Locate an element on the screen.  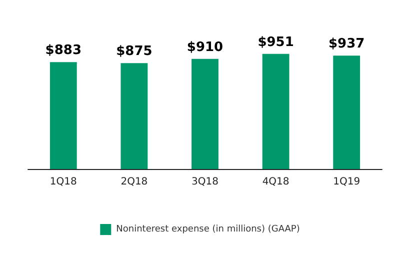
data-label: $937 is located at coordinates (346, 44).